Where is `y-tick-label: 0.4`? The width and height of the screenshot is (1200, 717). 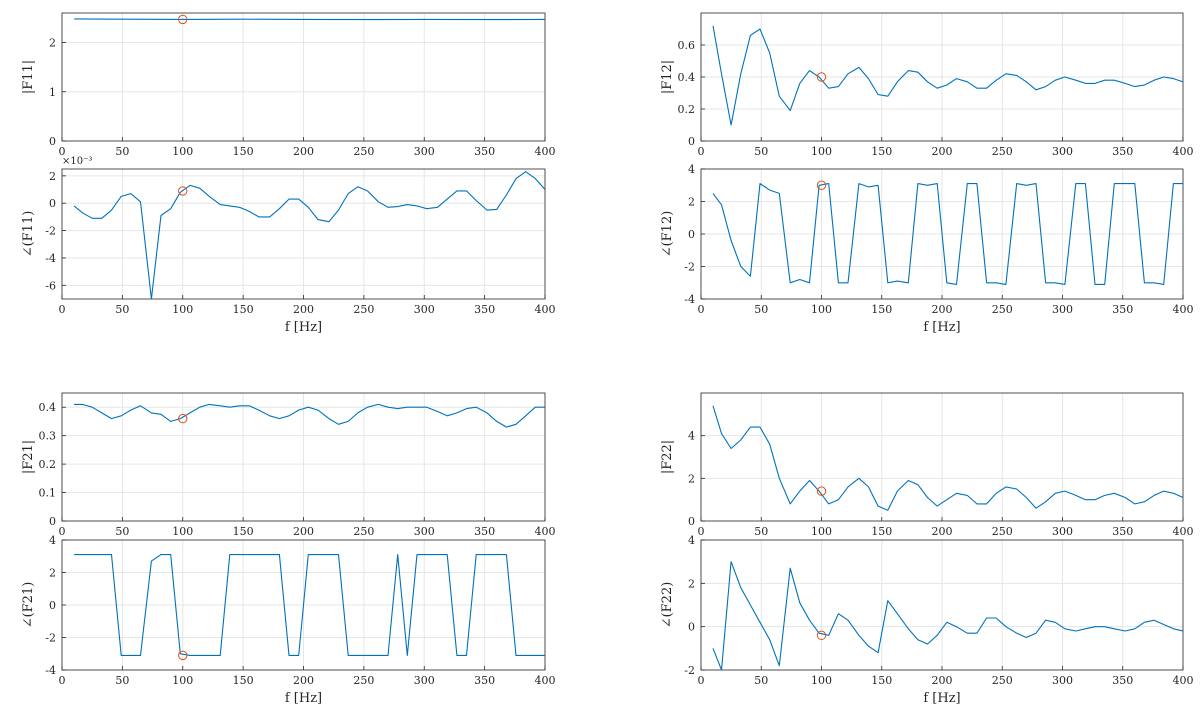 y-tick-label: 0.4 is located at coordinates (48, 407).